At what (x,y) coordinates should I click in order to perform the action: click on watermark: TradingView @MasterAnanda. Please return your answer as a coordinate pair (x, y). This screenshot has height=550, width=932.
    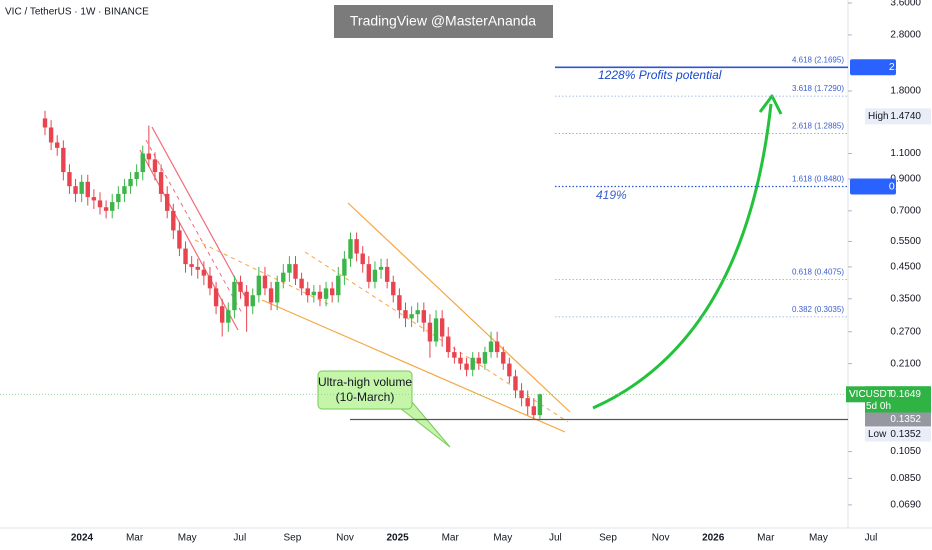
    Looking at the image, I should click on (443, 21).